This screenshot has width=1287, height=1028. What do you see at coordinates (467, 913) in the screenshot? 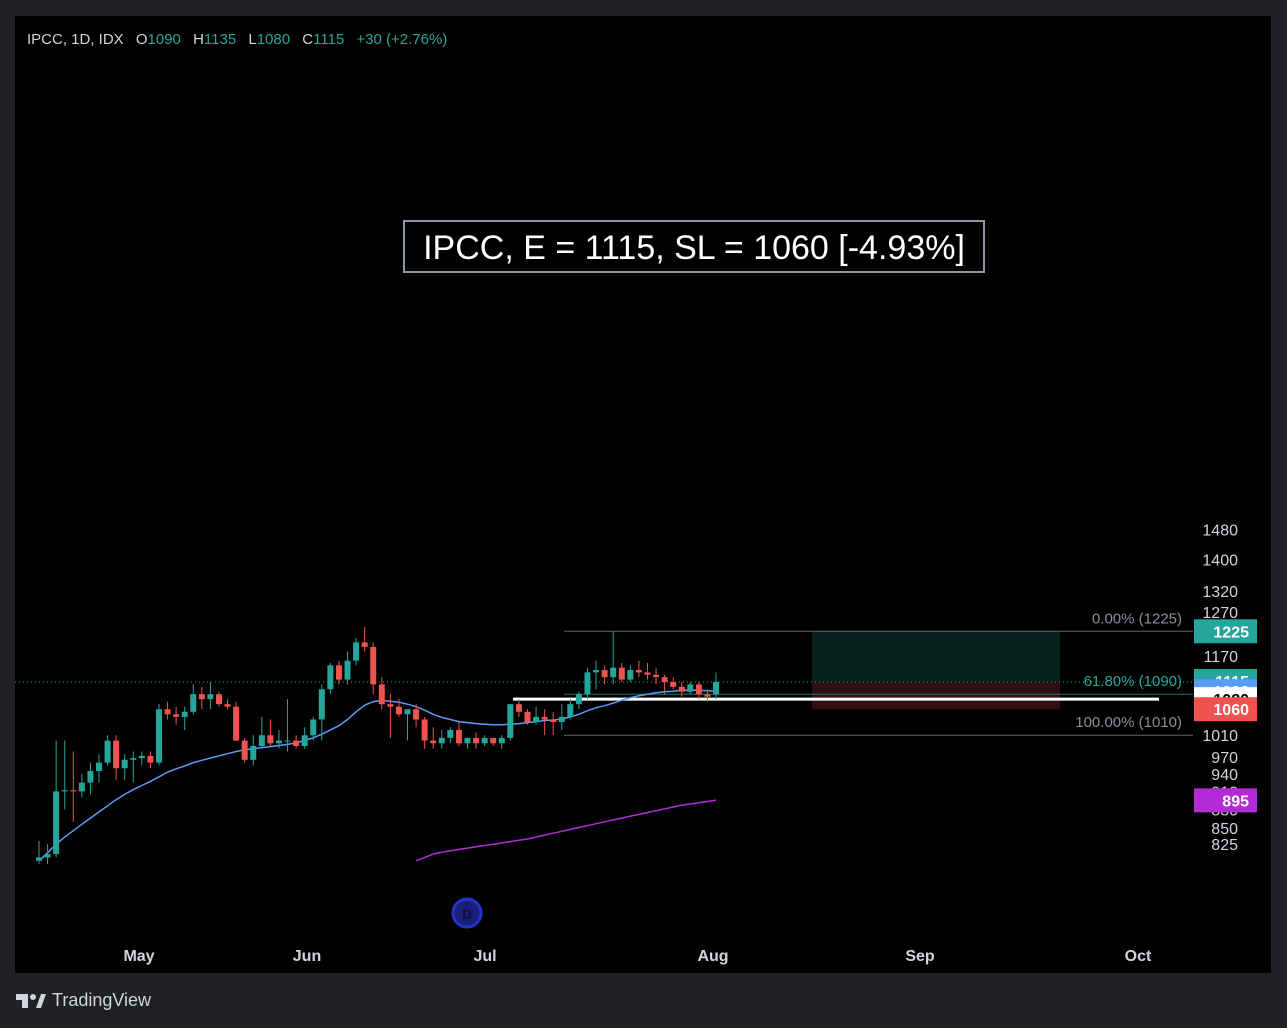
I see `dividend-marker-icon` at bounding box center [467, 913].